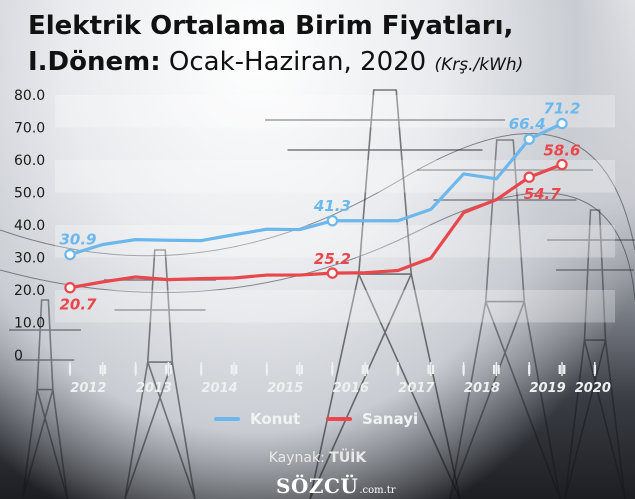 The height and width of the screenshot is (499, 635). What do you see at coordinates (77, 240) in the screenshot?
I see `data-label-konut: 30.9` at bounding box center [77, 240].